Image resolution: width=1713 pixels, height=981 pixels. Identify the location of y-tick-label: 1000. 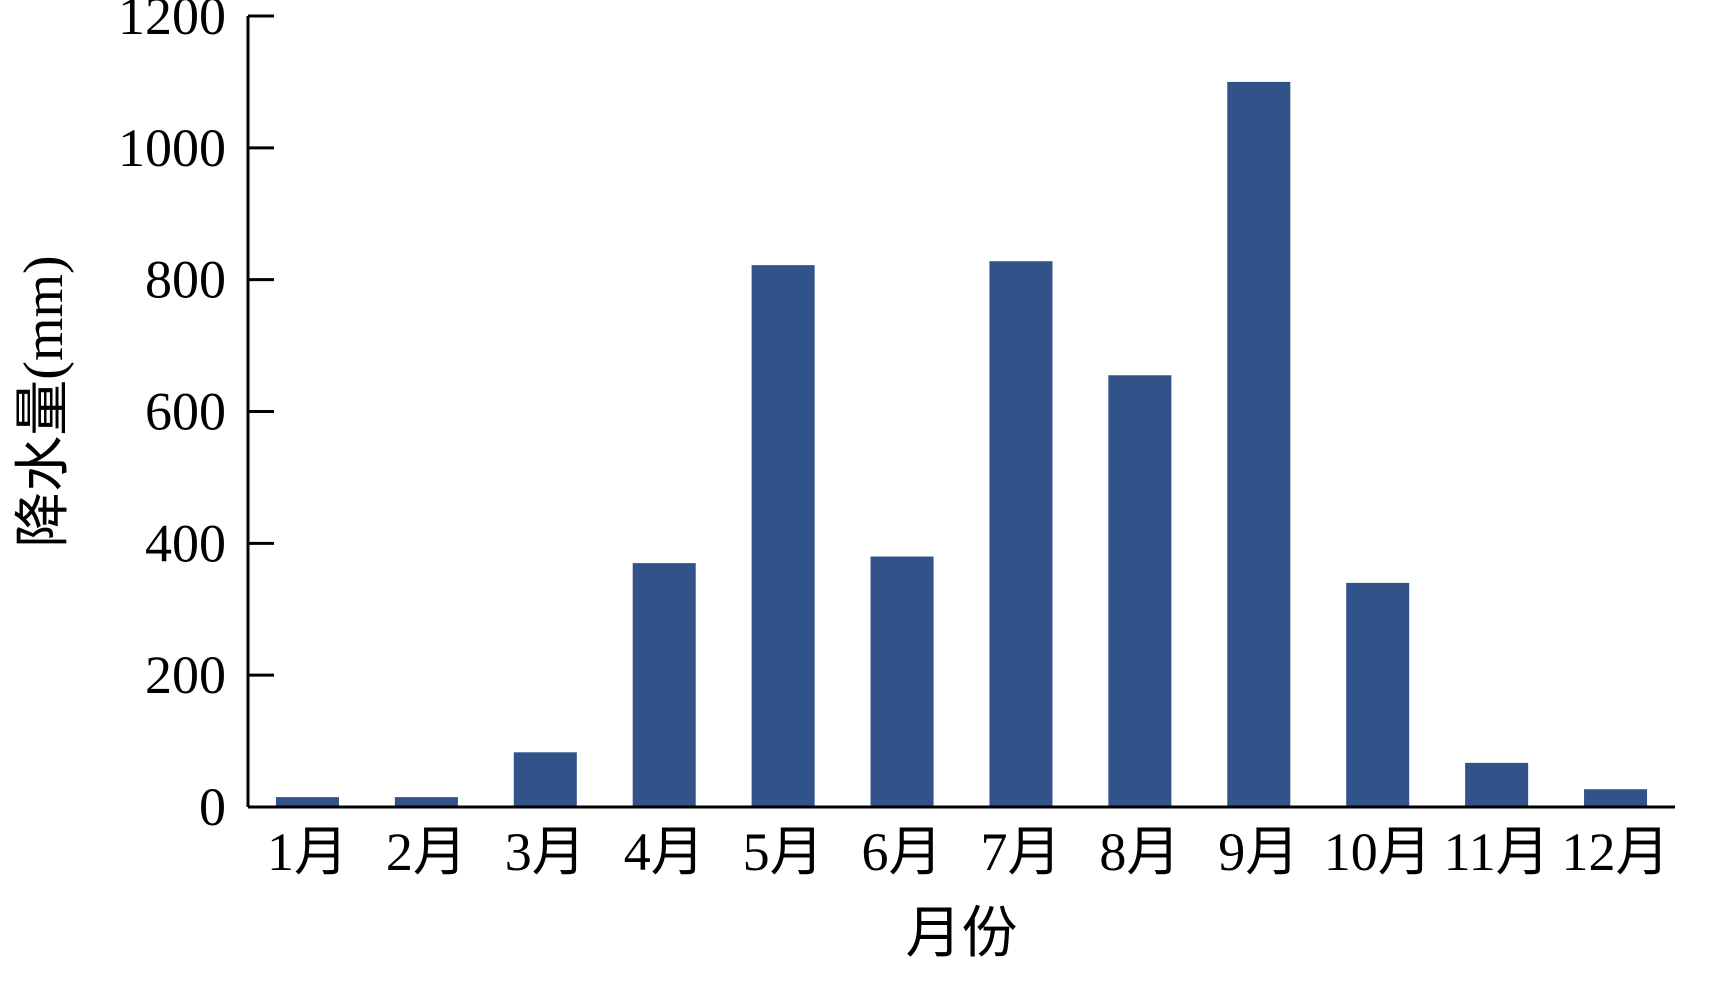
(172, 148).